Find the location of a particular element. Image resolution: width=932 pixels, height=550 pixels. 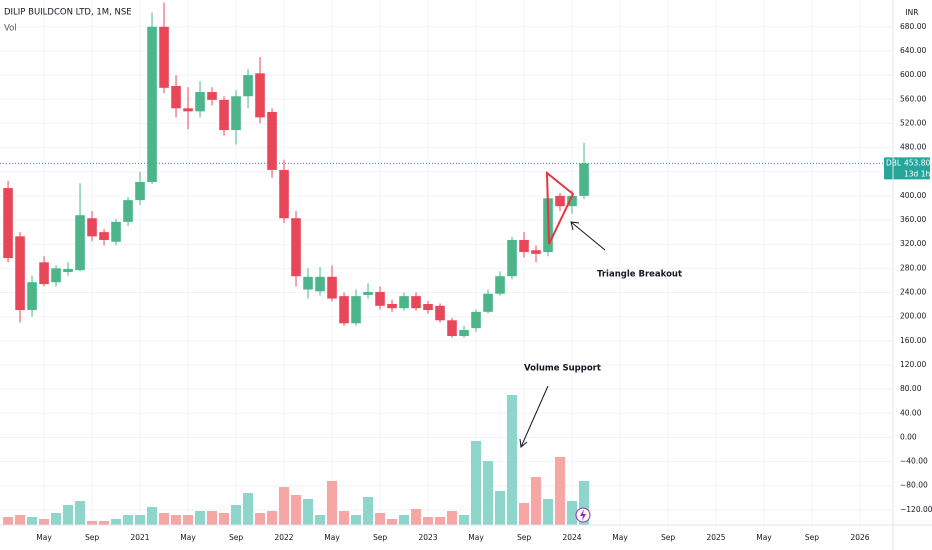

y-tick-label: 40.00 is located at coordinates (911, 412).